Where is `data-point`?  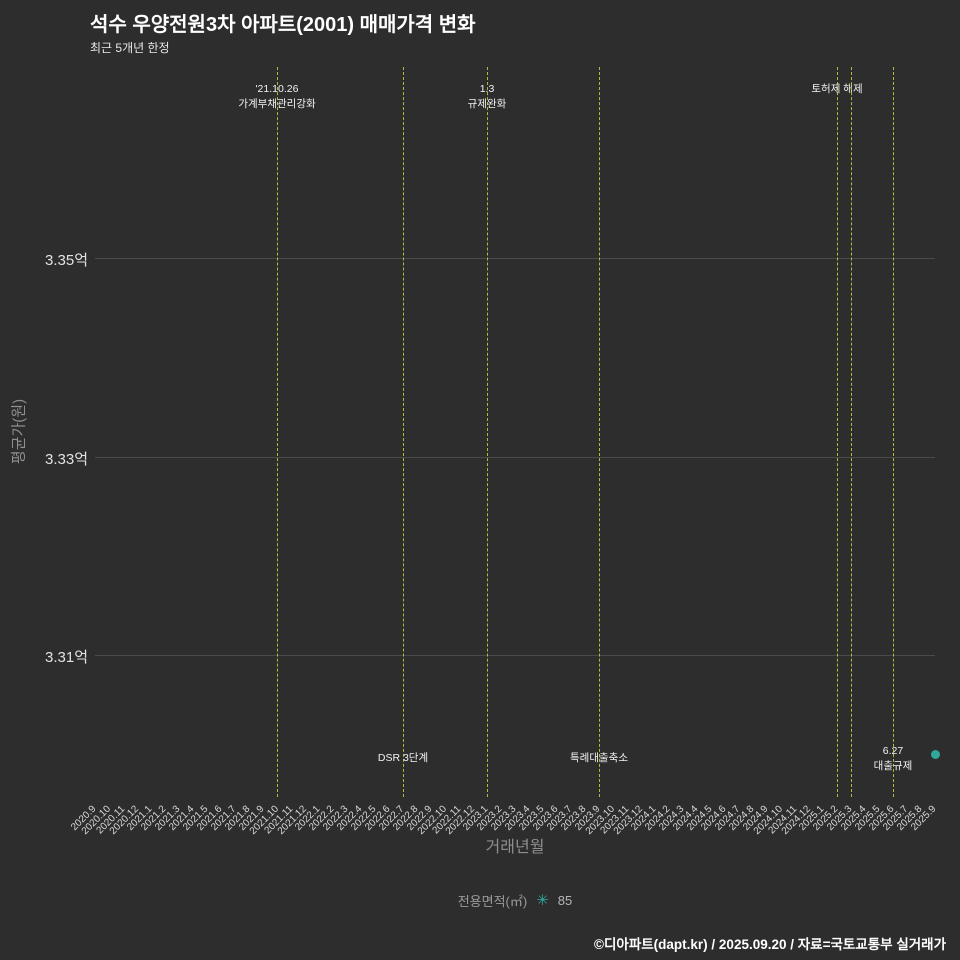
data-point is located at coordinates (935, 754).